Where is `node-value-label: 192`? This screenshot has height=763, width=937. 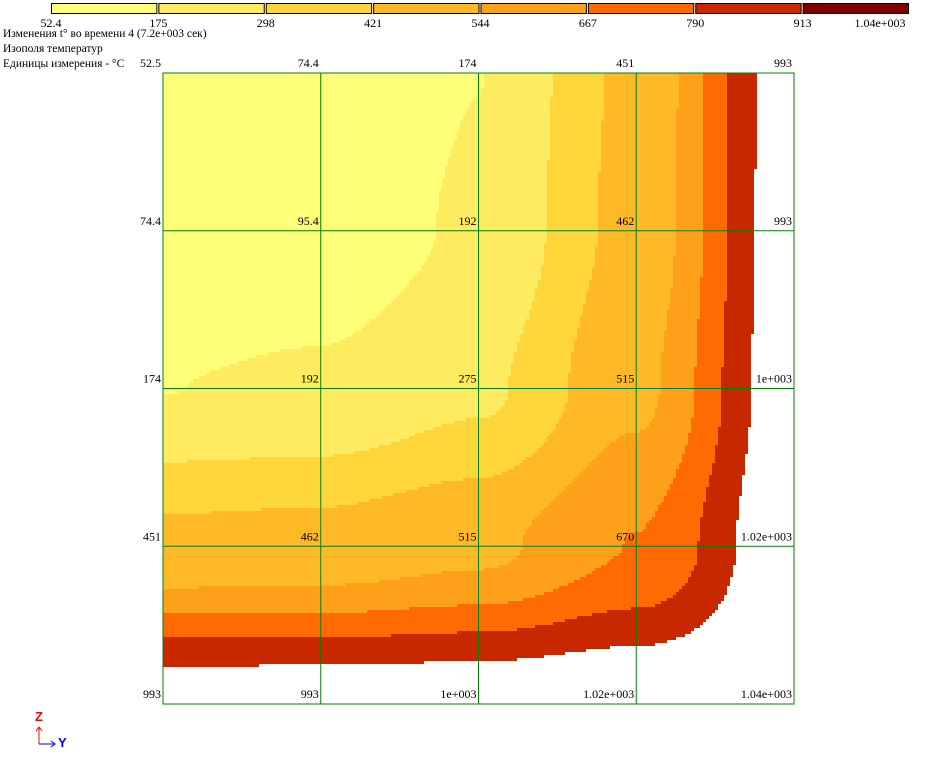
node-value-label: 192 is located at coordinates (468, 221).